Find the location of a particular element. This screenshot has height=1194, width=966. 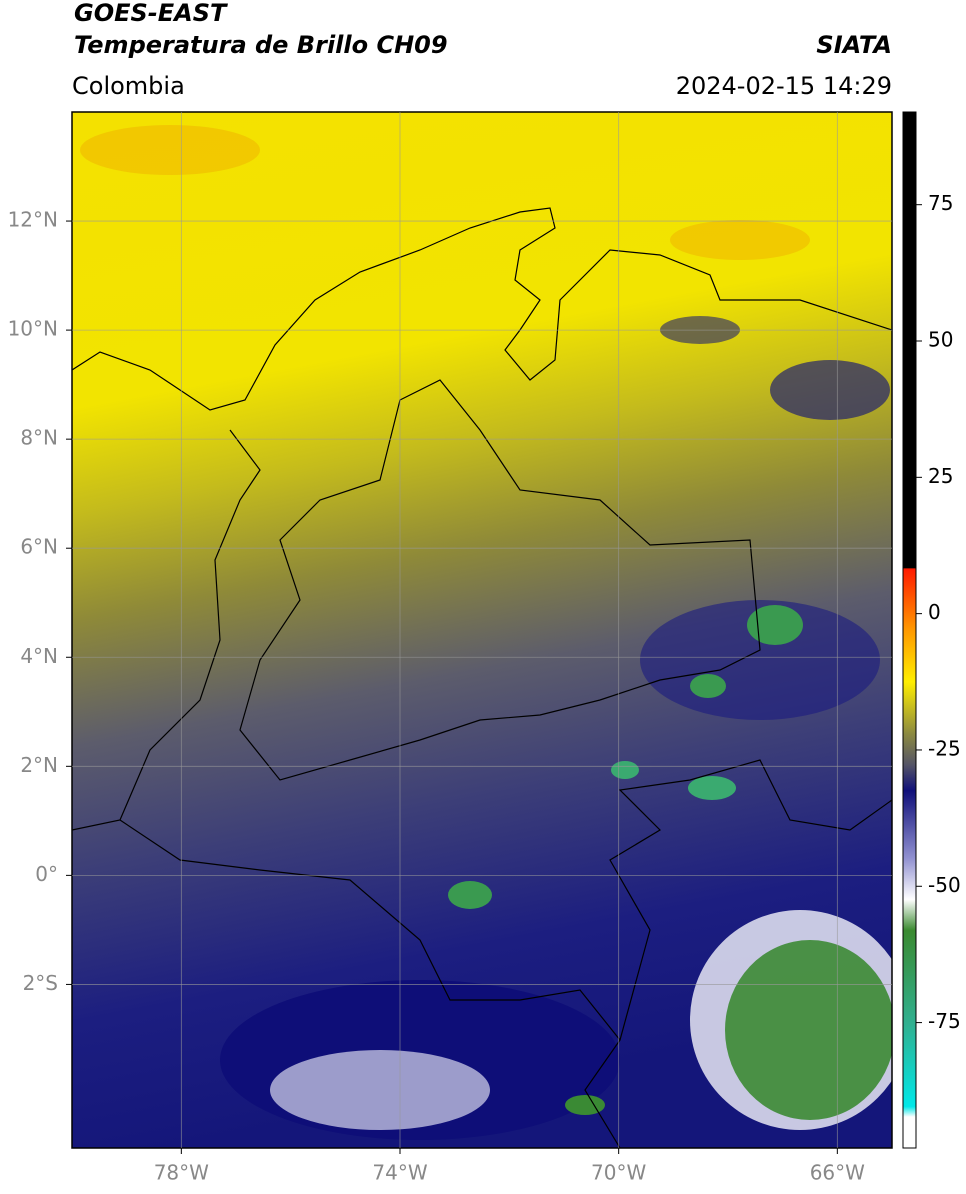

colorbar-tick-label: 75 is located at coordinates (940, 203).